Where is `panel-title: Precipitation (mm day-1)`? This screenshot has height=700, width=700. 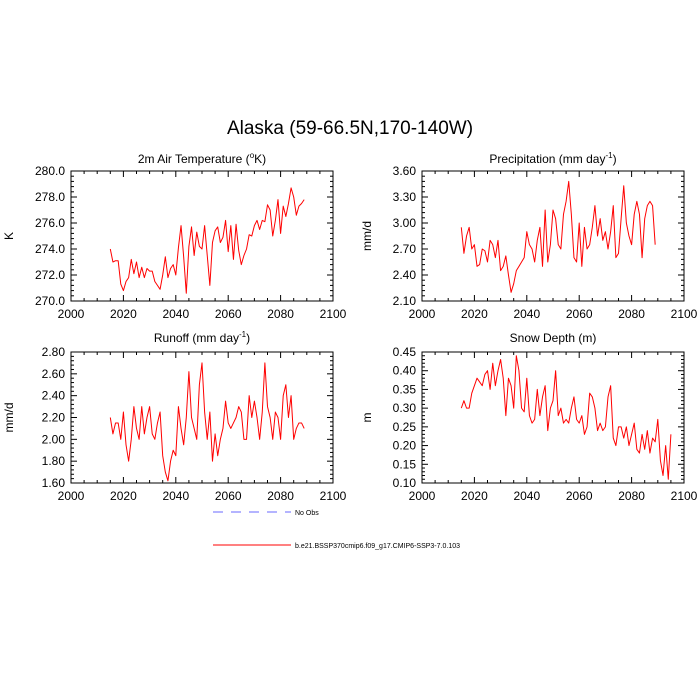
panel-title: Precipitation (mm day-1) is located at coordinates (552, 158).